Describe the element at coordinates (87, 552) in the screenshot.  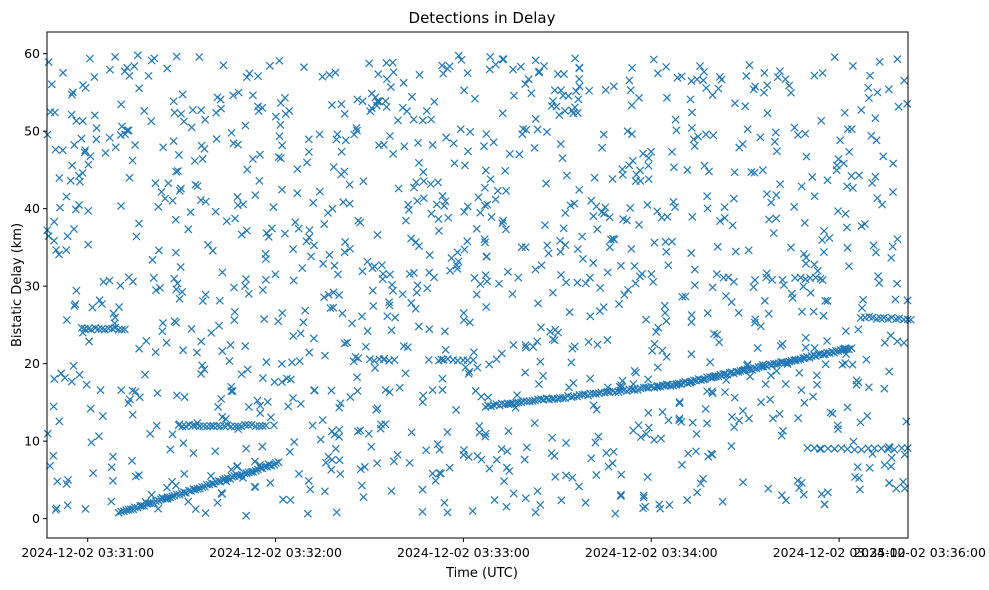
I see `x-tick-label: 2024-12-02 03:31:00` at that location.